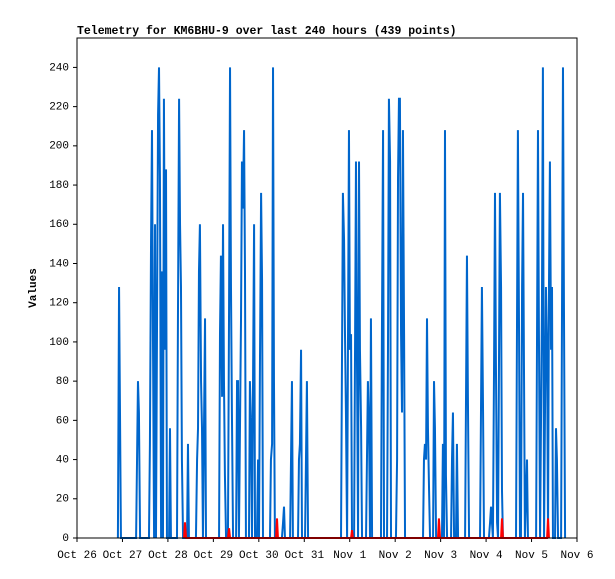  What do you see at coordinates (259, 556) in the screenshot?
I see `x-tick-label: Oct 30` at bounding box center [259, 556].